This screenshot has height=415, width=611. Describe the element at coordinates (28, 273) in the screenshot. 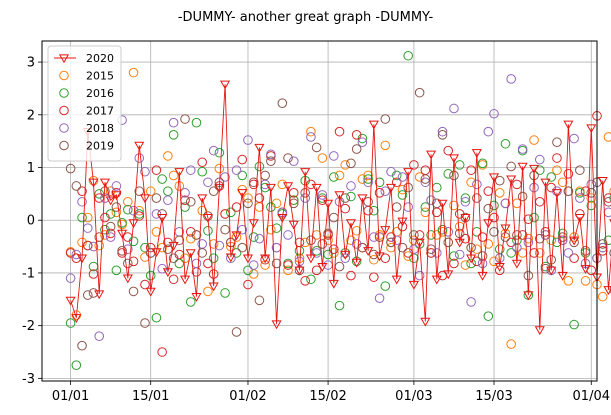

I see `y-tick-label: -1` at that location.